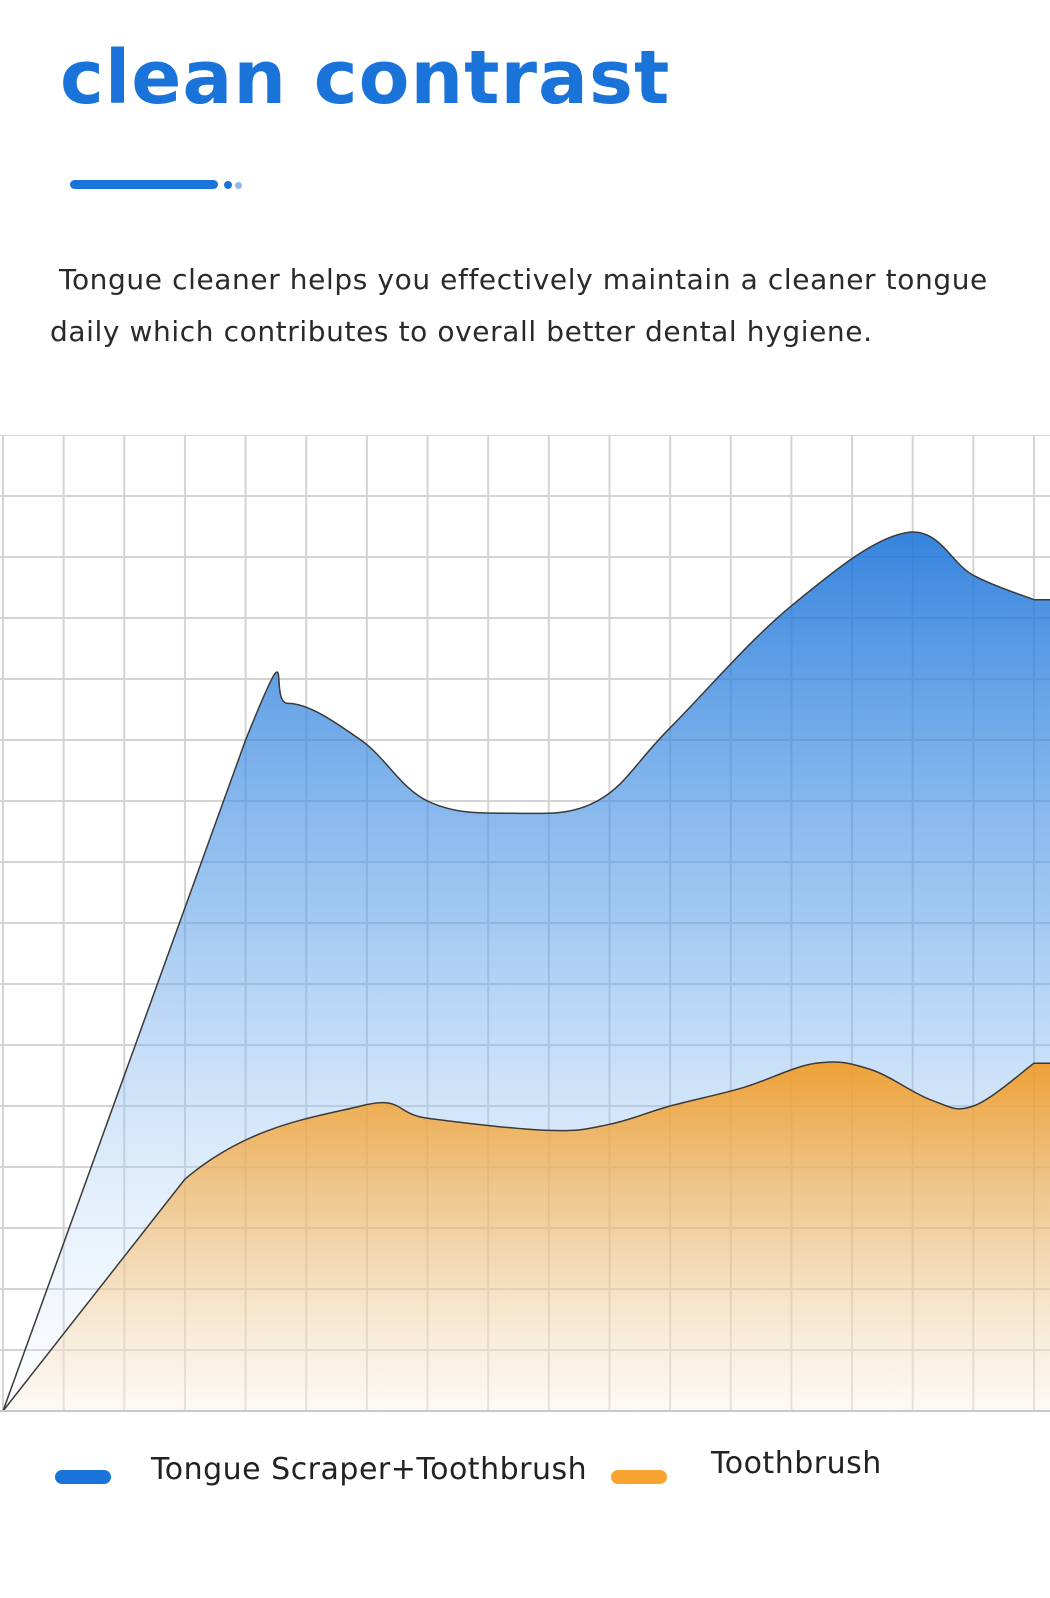 The height and width of the screenshot is (1598, 1050). I want to click on legend-label-tongue-scraper: Tongue Scraper+Toothbrush, so click(369, 1469).